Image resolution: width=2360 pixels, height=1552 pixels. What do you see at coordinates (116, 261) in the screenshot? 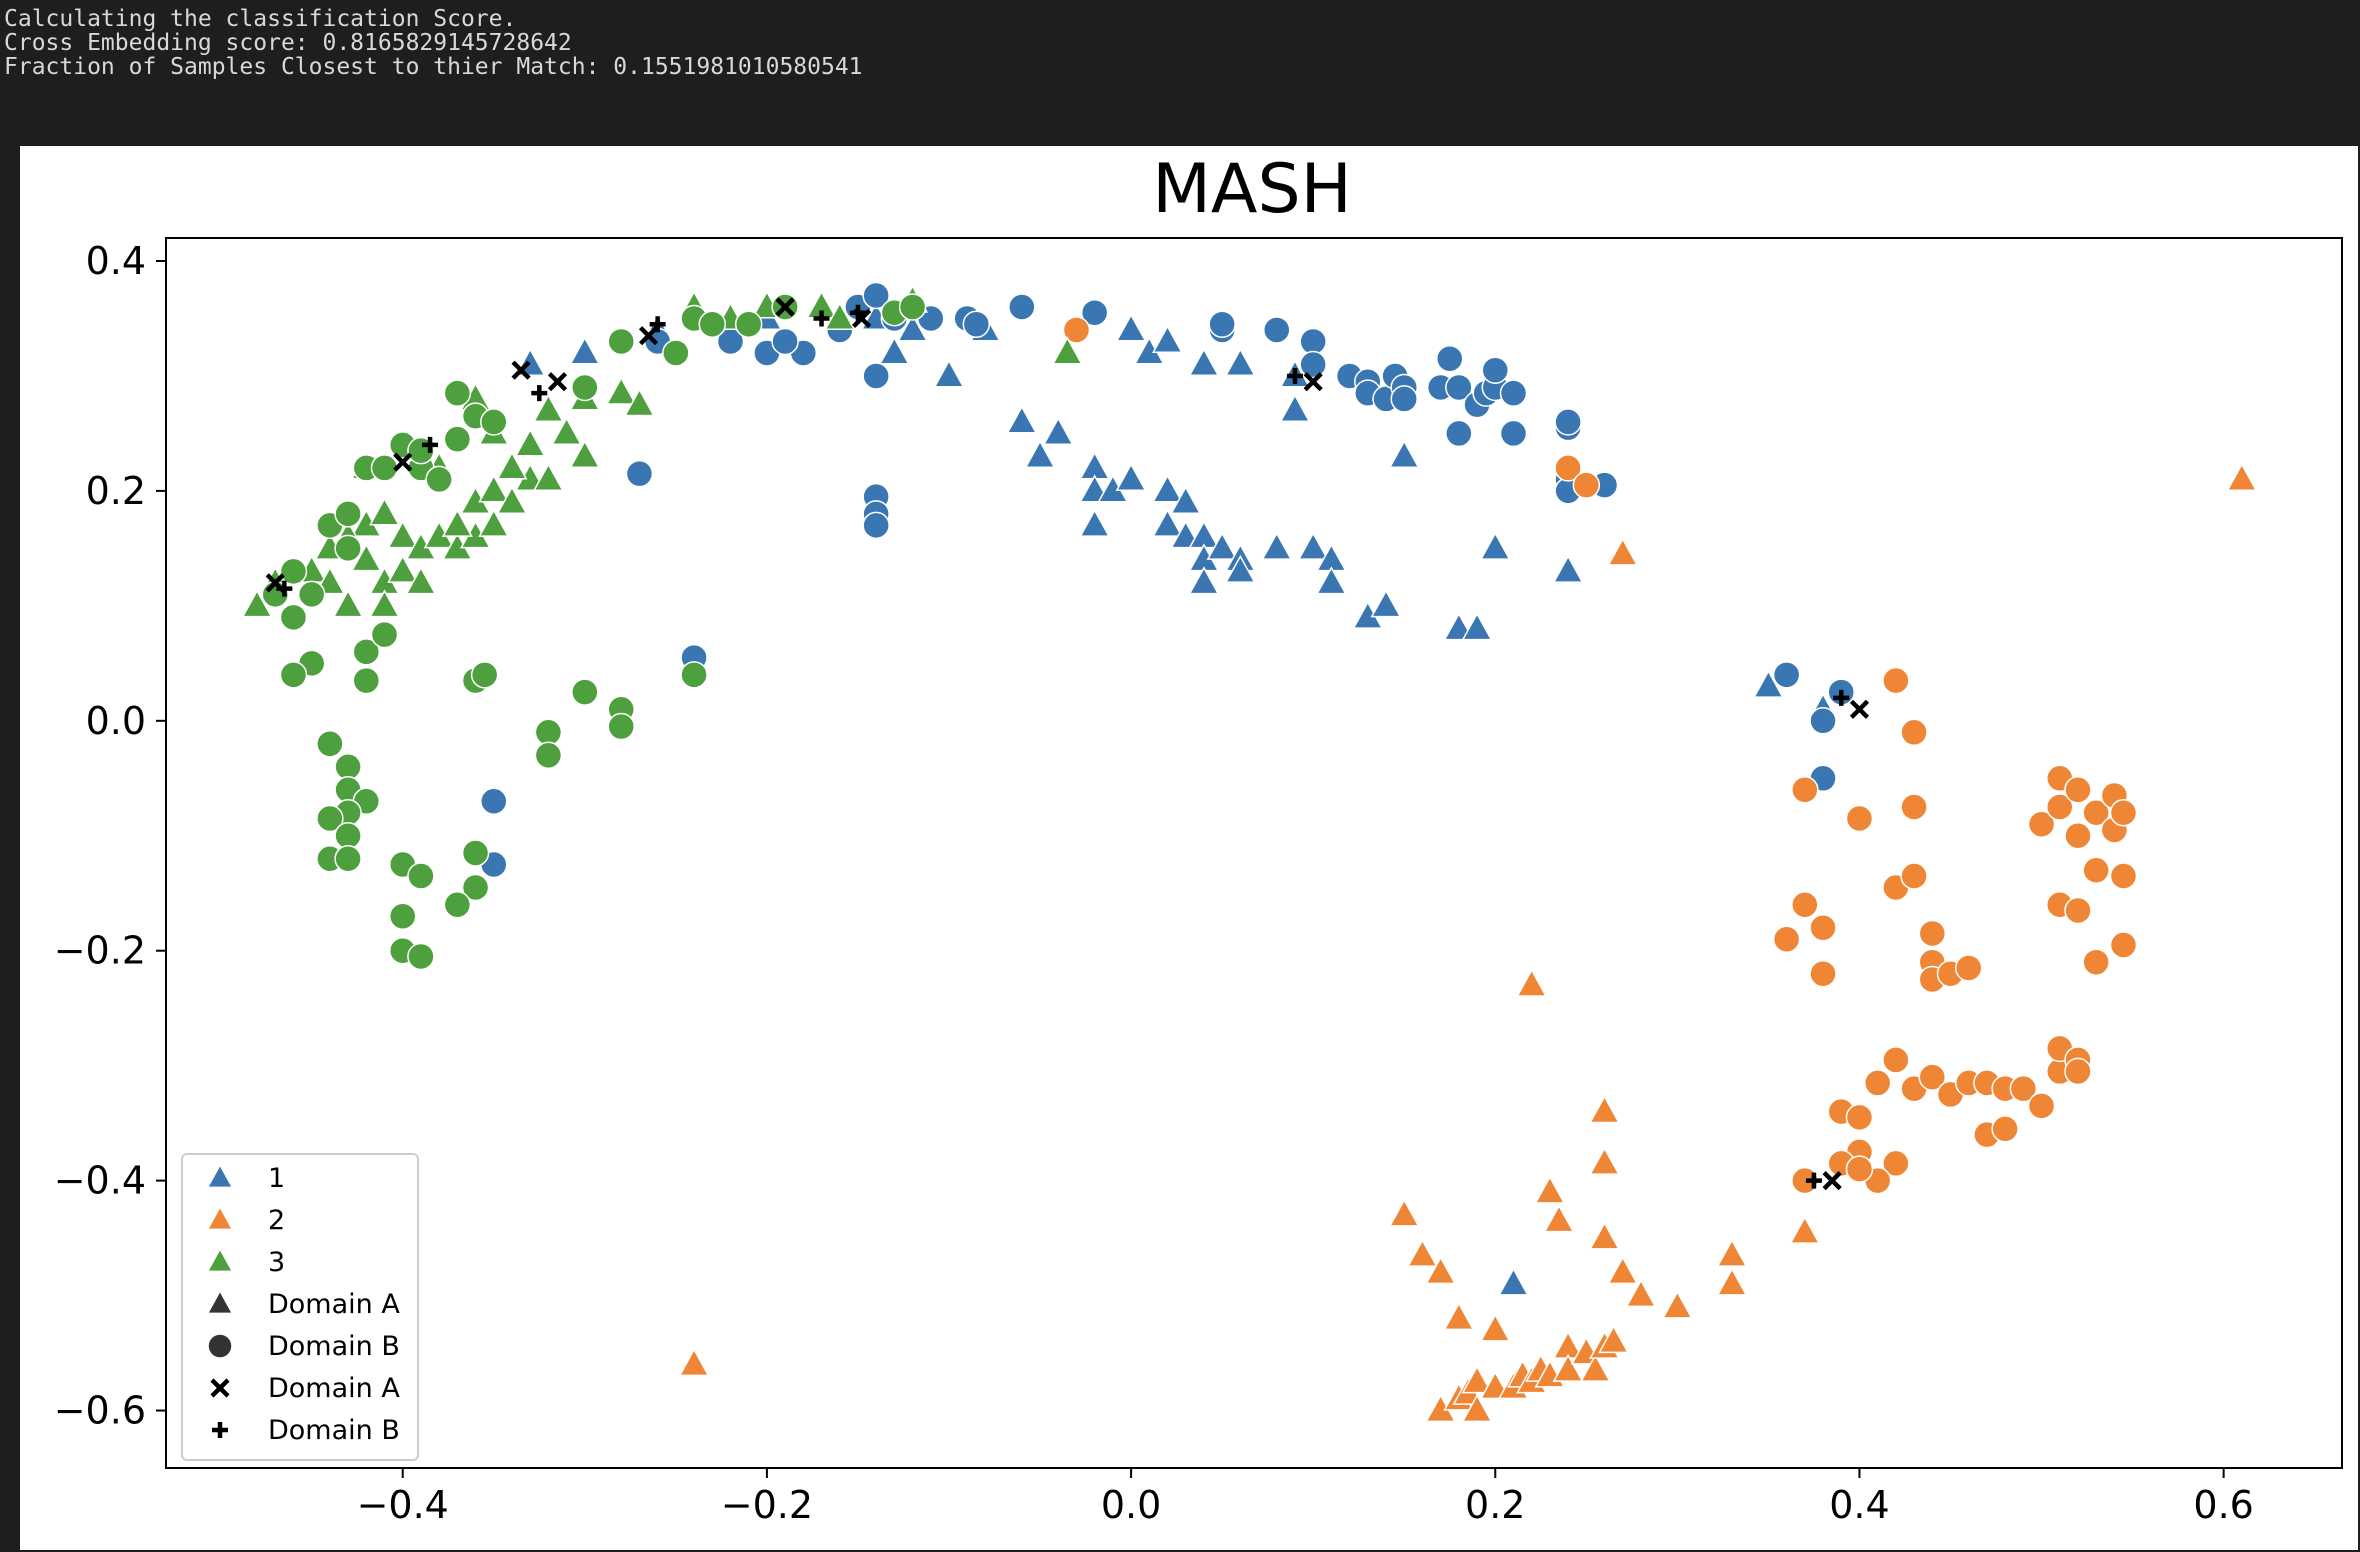
I see `y-tick-label: 0.4` at bounding box center [116, 261].